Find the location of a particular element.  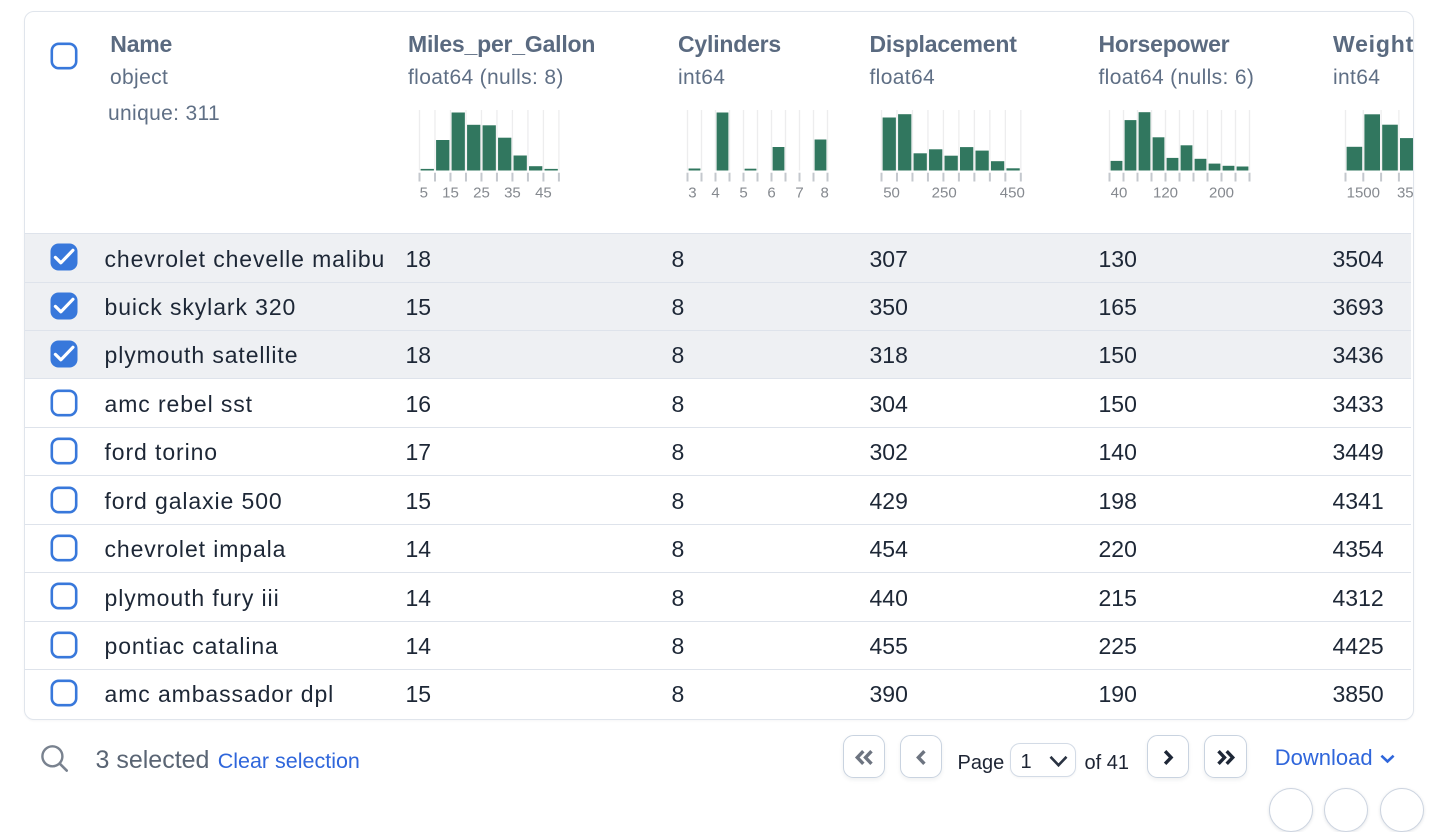

svg-text: 45 is located at coordinates (543, 193).